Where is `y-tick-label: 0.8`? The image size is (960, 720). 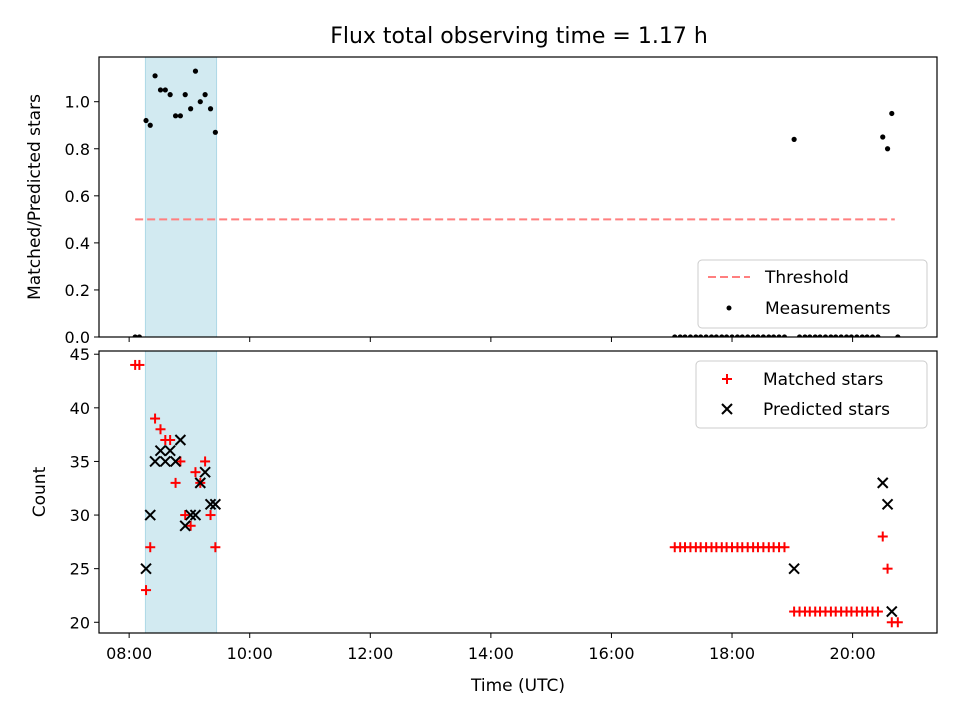 y-tick-label: 0.8 is located at coordinates (77, 149).